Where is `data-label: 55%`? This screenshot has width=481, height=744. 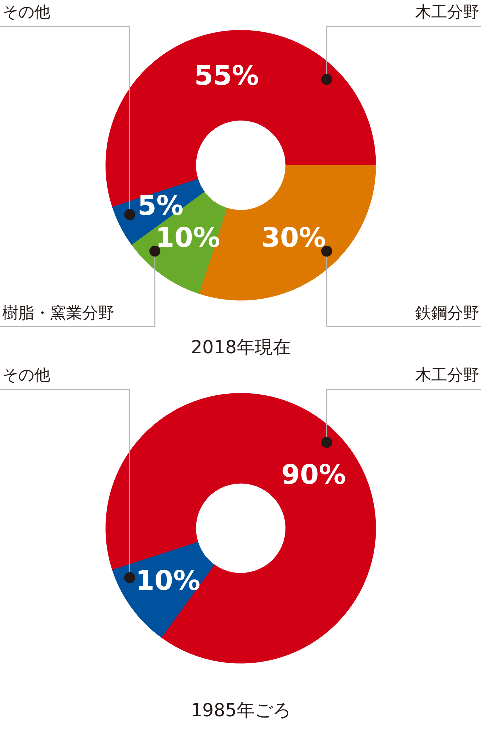
data-label: 55% is located at coordinates (227, 76).